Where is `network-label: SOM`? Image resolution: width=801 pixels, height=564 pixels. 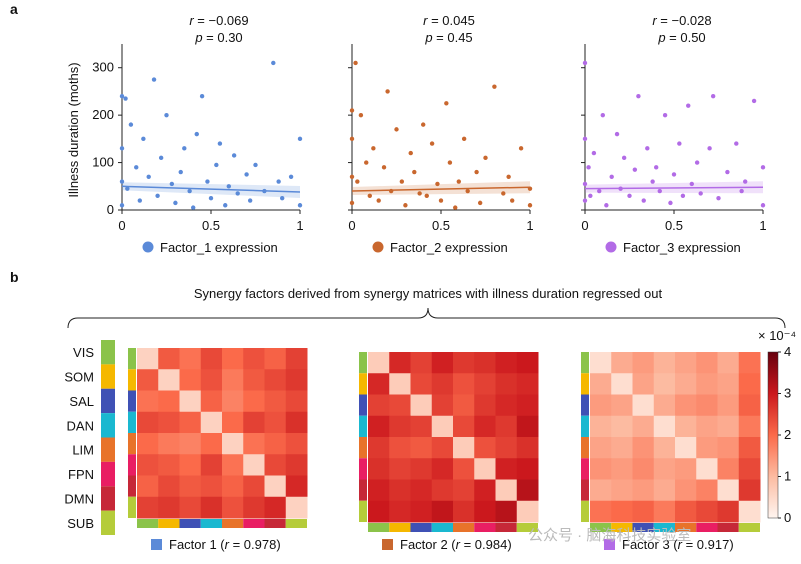 network-label: SOM is located at coordinates (79, 377).